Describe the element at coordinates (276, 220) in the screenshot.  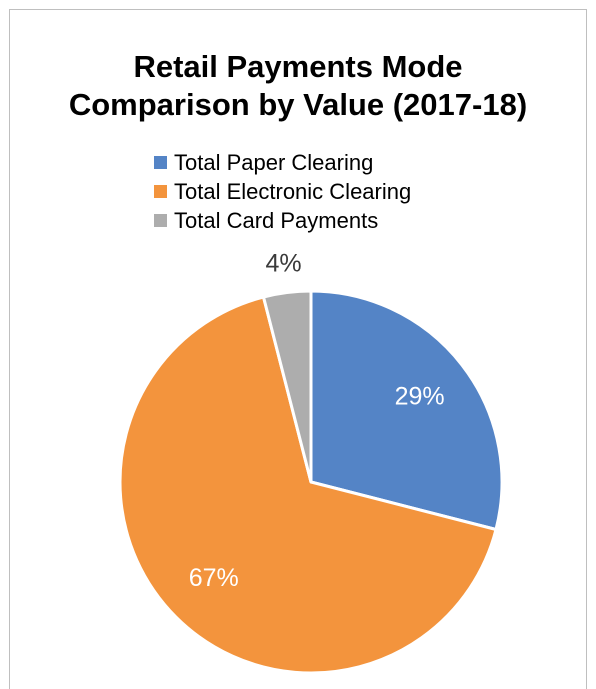
I see `legend-label-card-payments: Total Card Payments` at that location.